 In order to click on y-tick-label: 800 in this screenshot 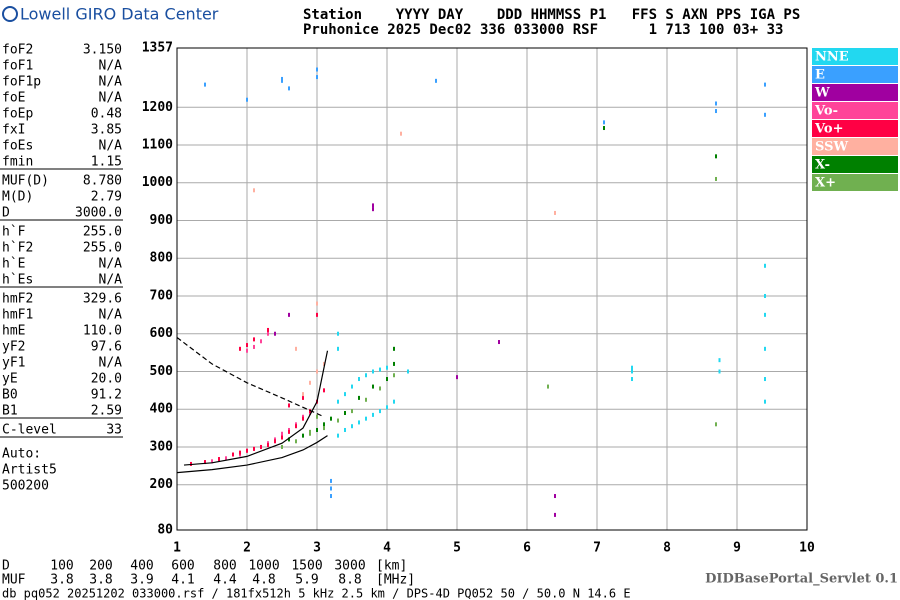, I will do `click(162, 258)`.